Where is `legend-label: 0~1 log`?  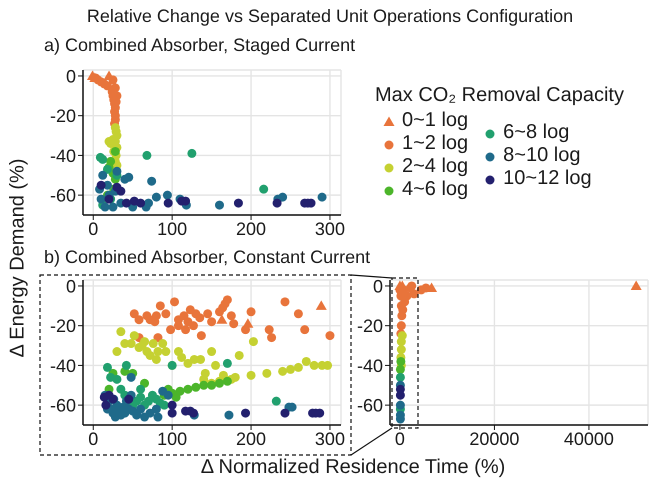 legend-label: 0~1 log is located at coordinates (435, 120).